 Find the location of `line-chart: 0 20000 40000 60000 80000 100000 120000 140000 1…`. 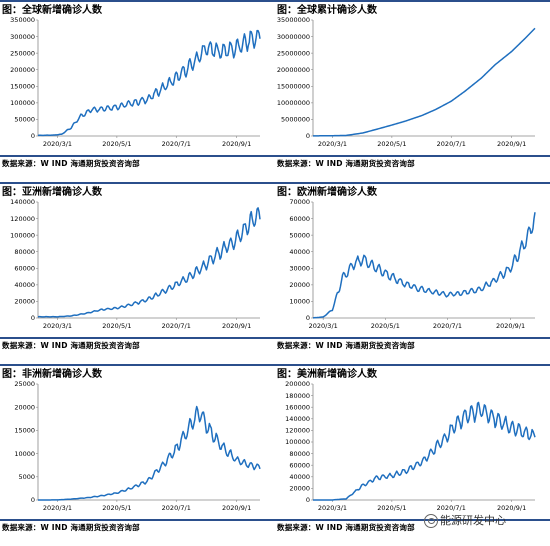

line-chart: 0 20000 40000 60000 80000 100000 120000 140000 1… is located at coordinates (410, 446).